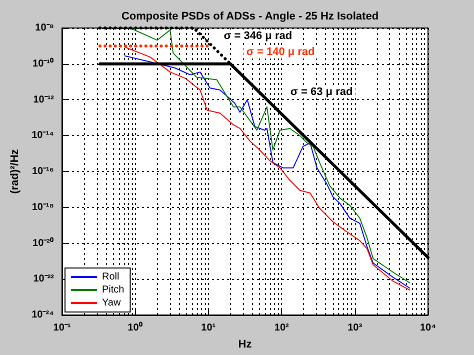 This screenshot has height=355, width=474. Describe the element at coordinates (111, 277) in the screenshot. I see `legend-label: Roll` at that location.